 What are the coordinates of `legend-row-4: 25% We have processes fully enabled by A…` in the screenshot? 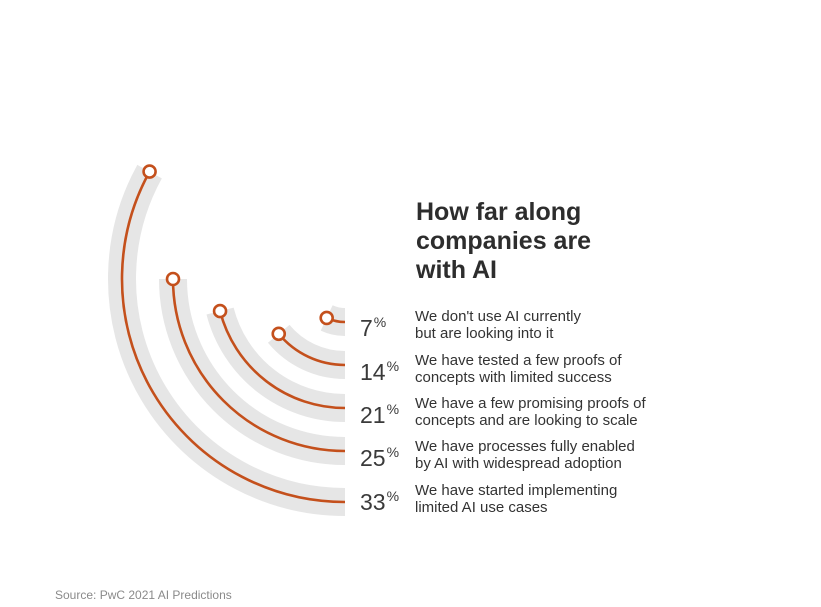 It's located at (540, 458).